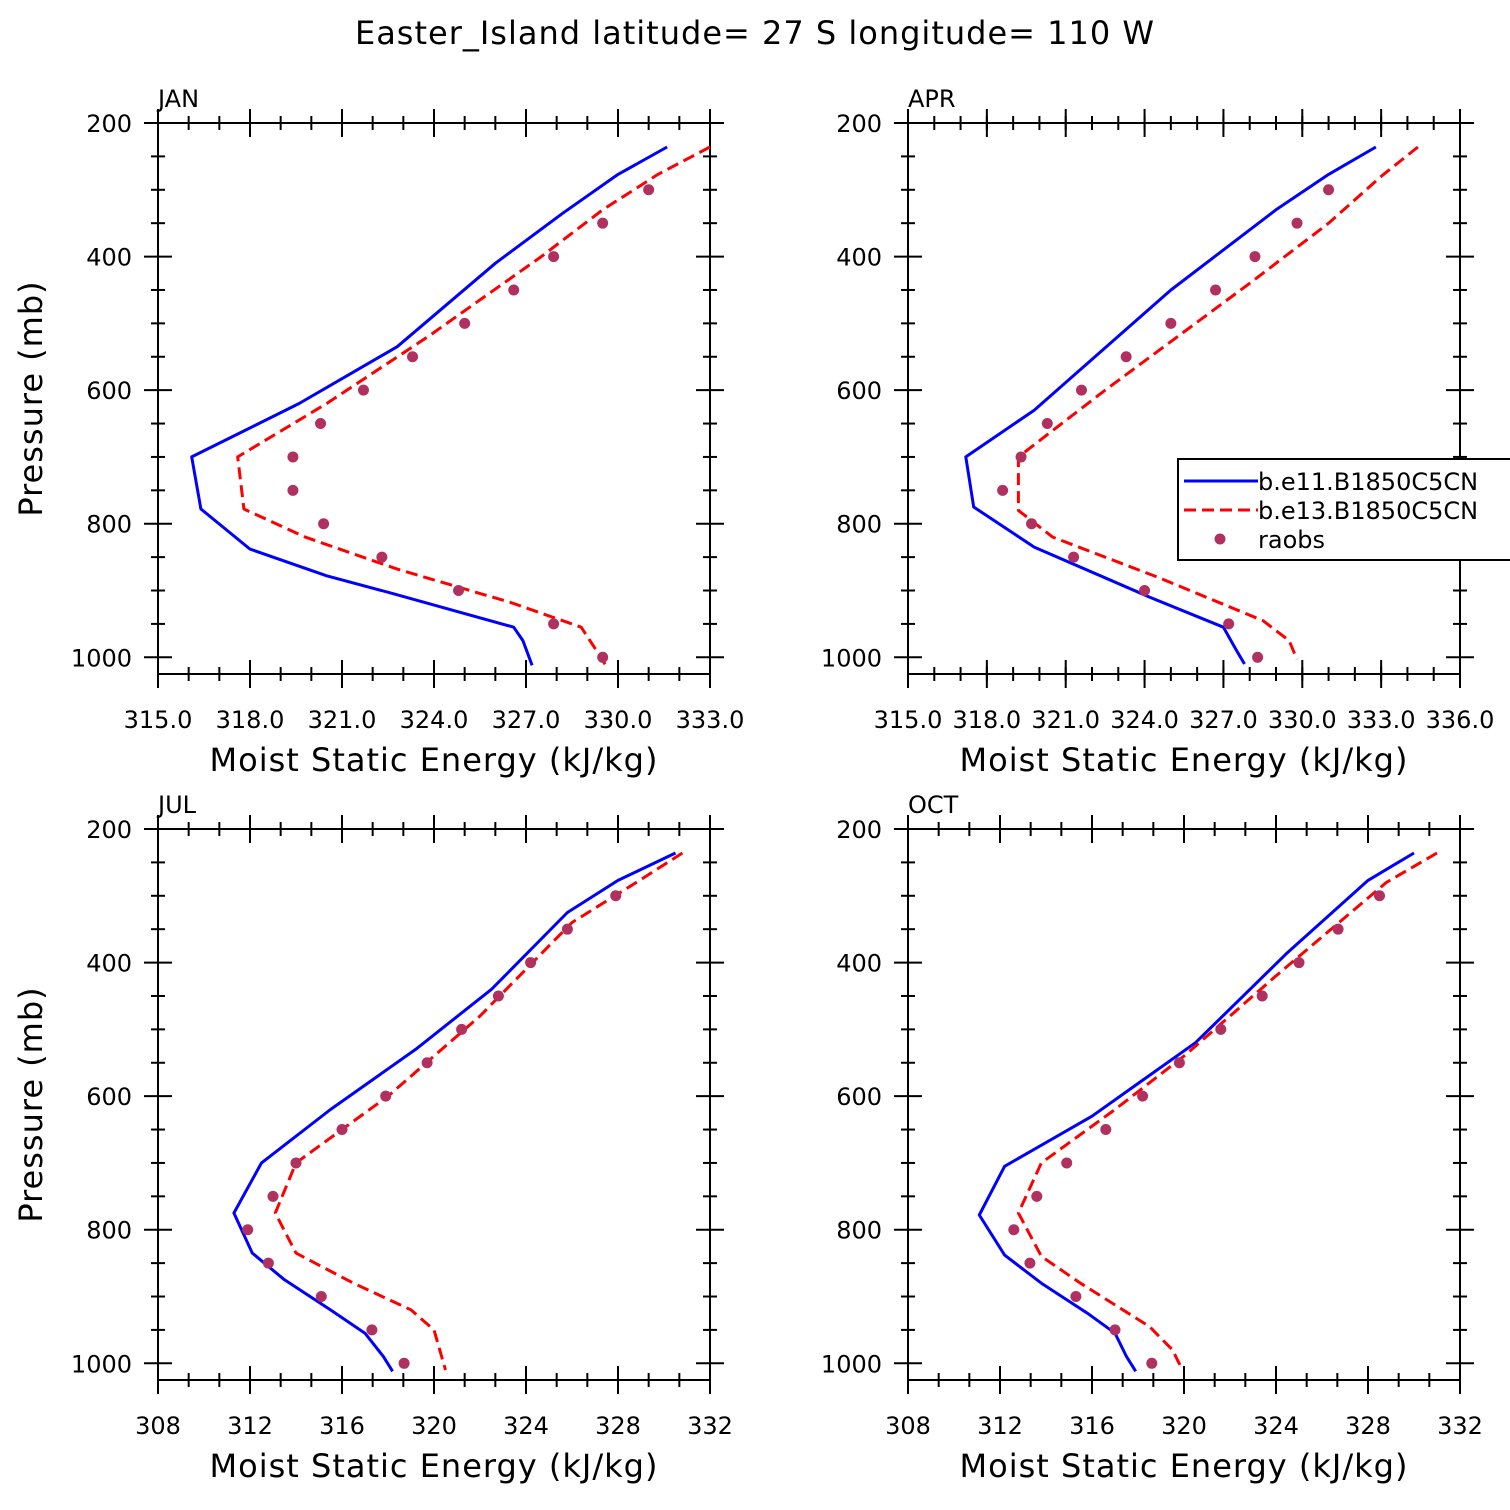  Describe the element at coordinates (933, 805) in the screenshot. I see `panel-label-oct: OCT` at that location.